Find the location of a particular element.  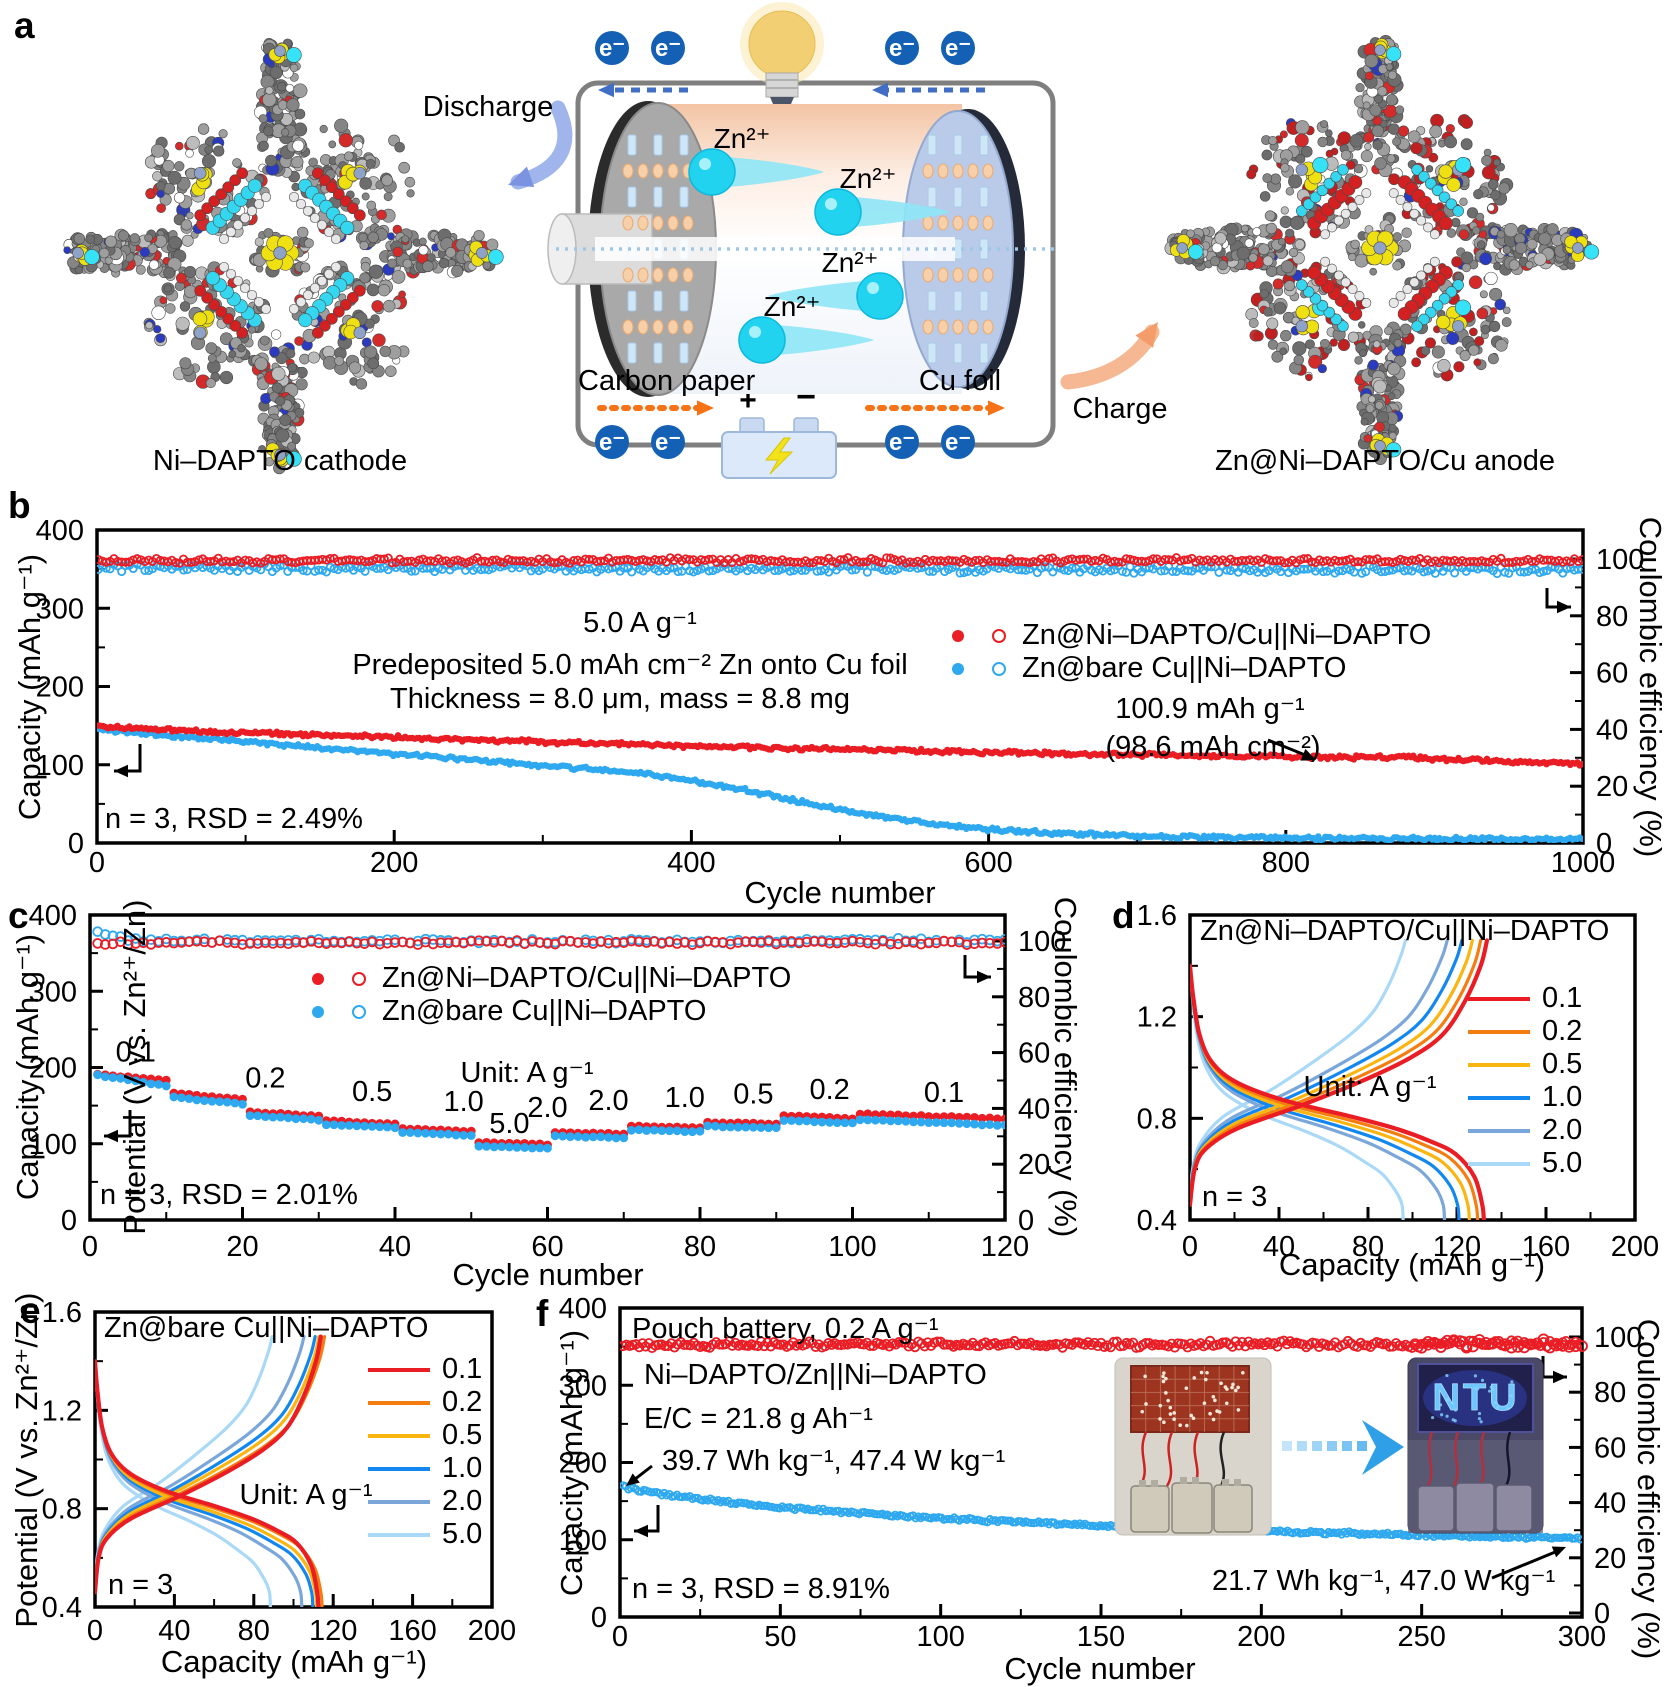

panel-e-label: e is located at coordinates (30, 1310).